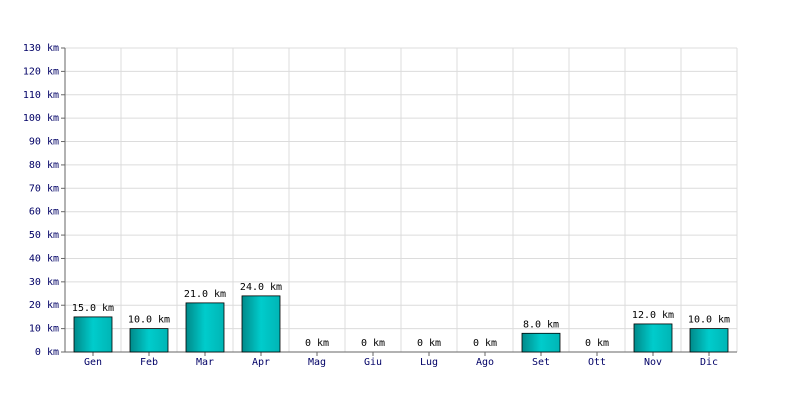  What do you see at coordinates (47, 352) in the screenshot?
I see `y-tick-label: 0 km` at bounding box center [47, 352].